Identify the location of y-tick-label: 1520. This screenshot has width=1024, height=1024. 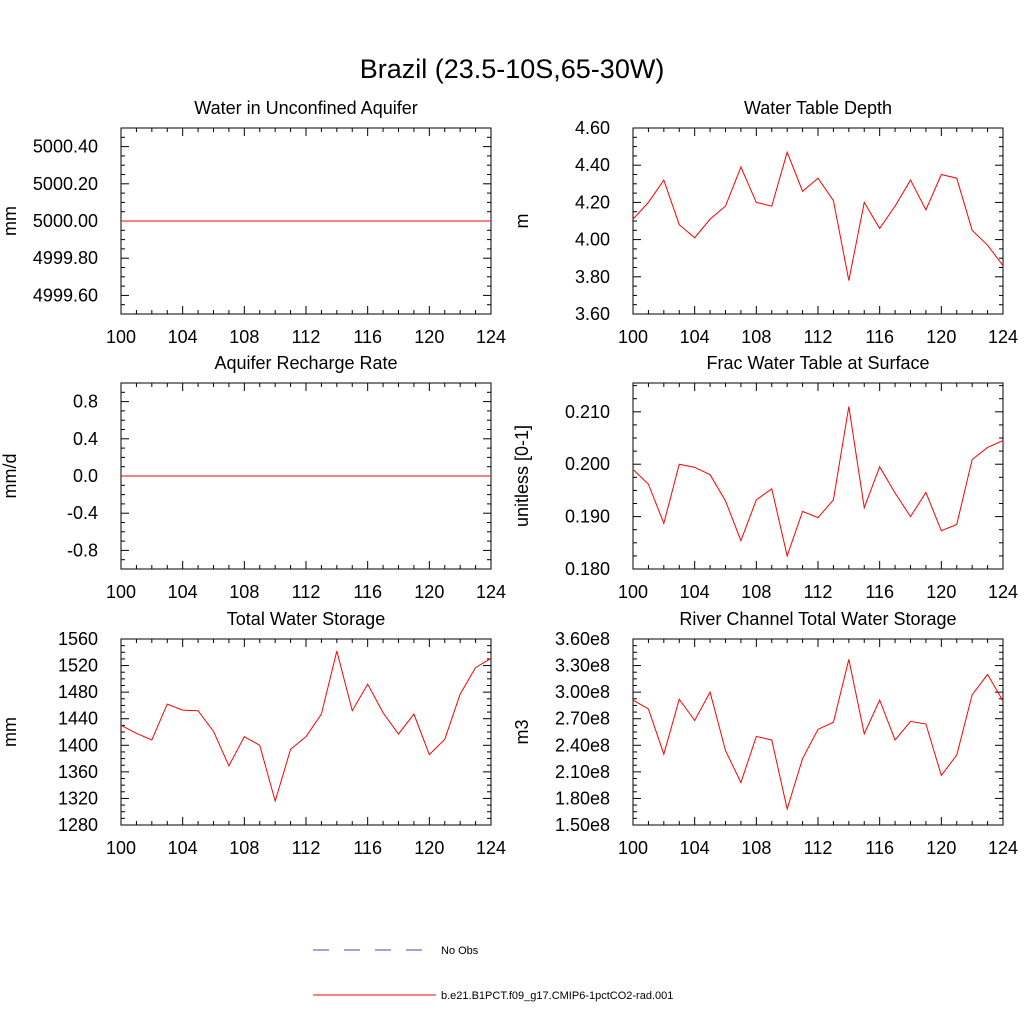
(78, 666).